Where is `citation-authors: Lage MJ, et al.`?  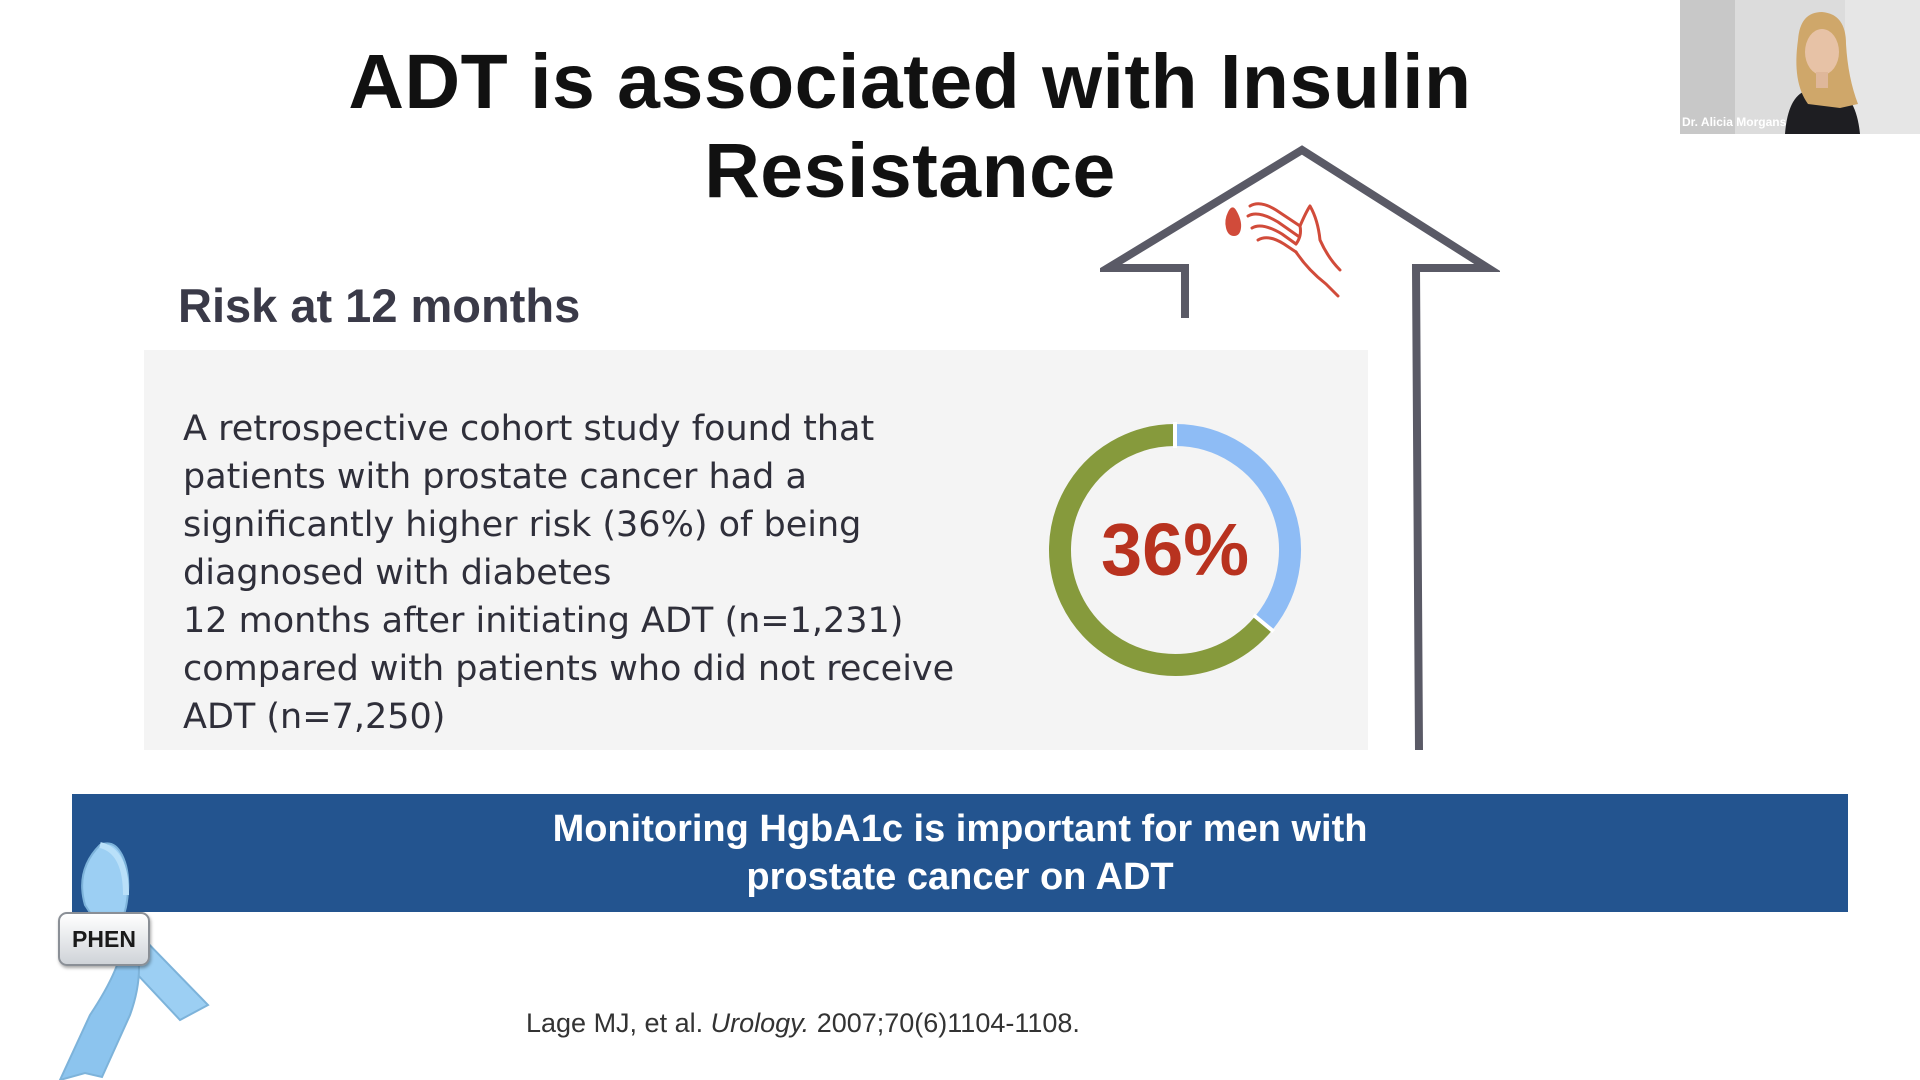
citation-authors: Lage MJ, et al. is located at coordinates (615, 1023).